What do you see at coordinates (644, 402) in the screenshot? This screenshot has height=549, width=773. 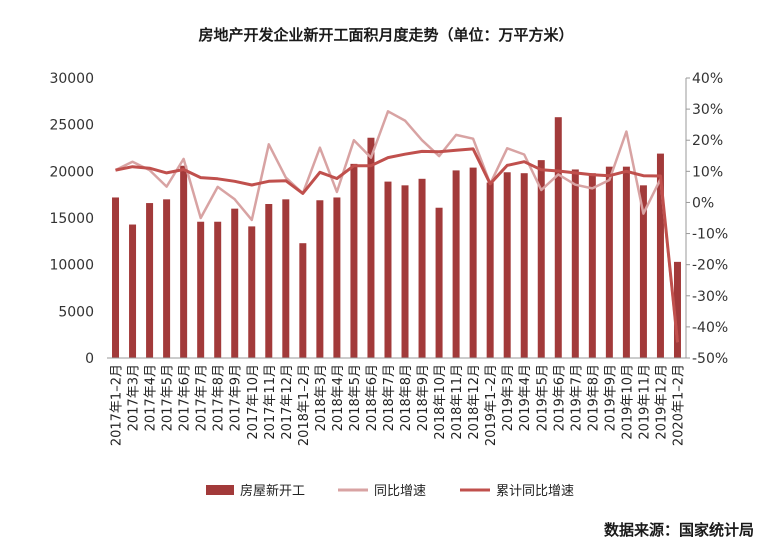 I see `x-tick-label: 2019年11月` at bounding box center [644, 402].